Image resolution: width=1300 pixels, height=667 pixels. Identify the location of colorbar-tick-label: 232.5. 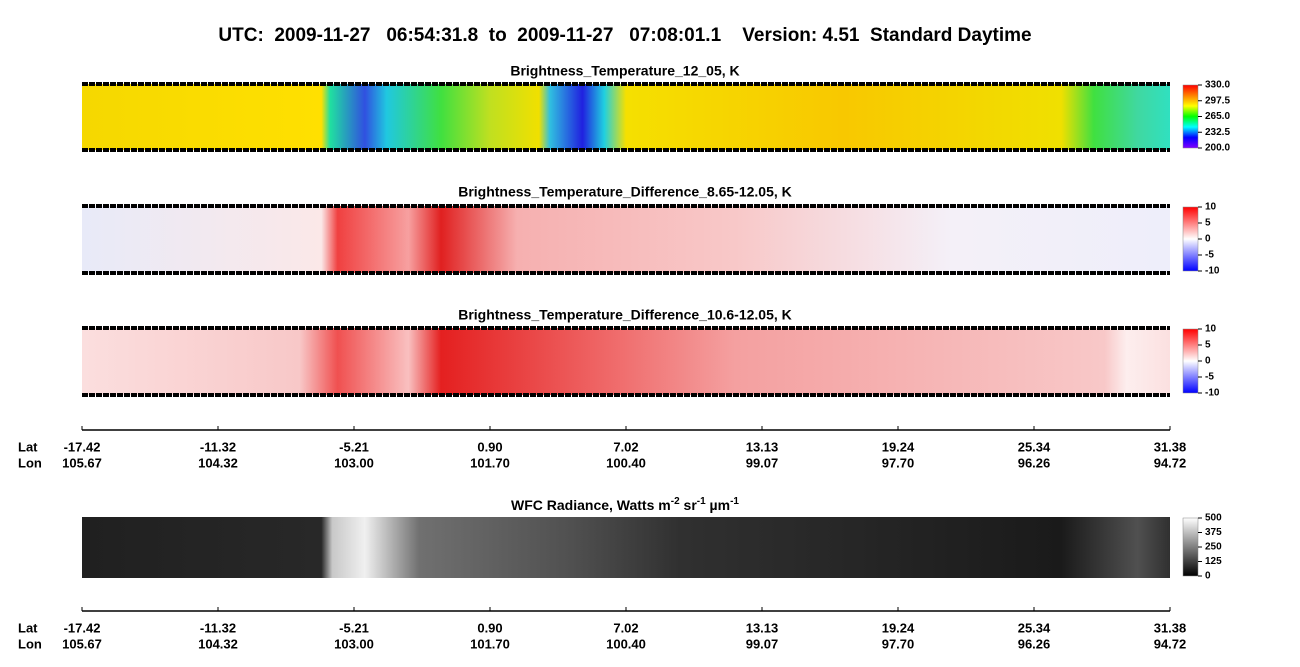
(1217, 132).